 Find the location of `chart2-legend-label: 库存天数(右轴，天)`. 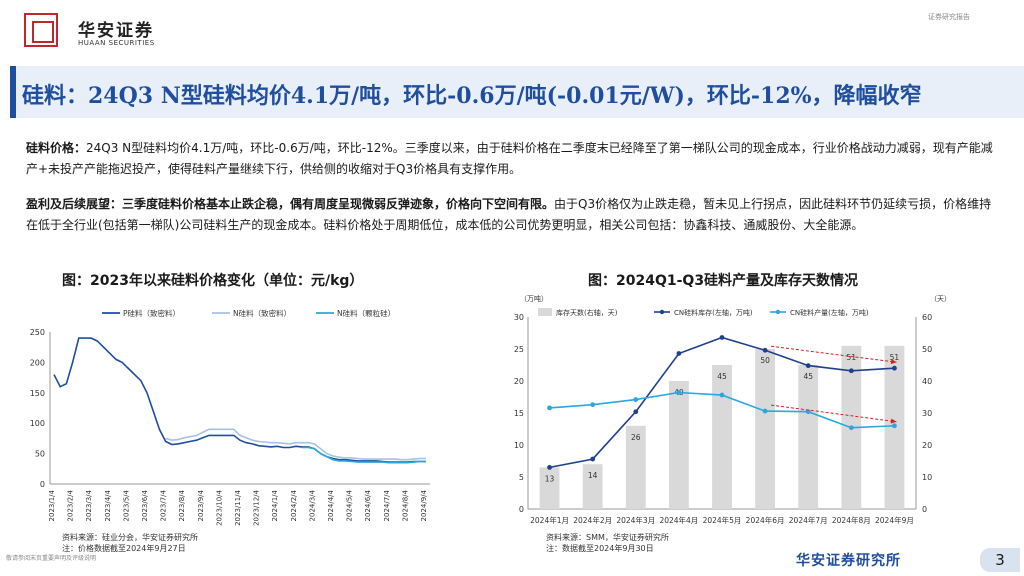

chart2-legend-label: 库存天数(右轴，天) is located at coordinates (587, 312).